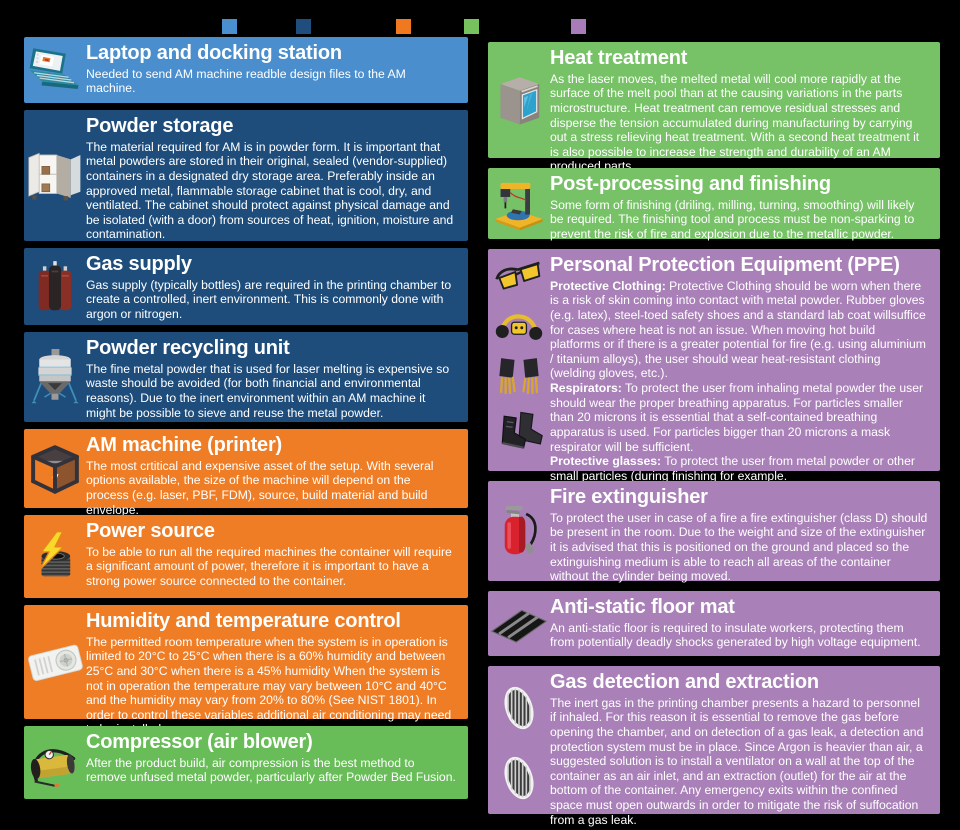  I want to click on card-title: Heat treatment, so click(619, 58).